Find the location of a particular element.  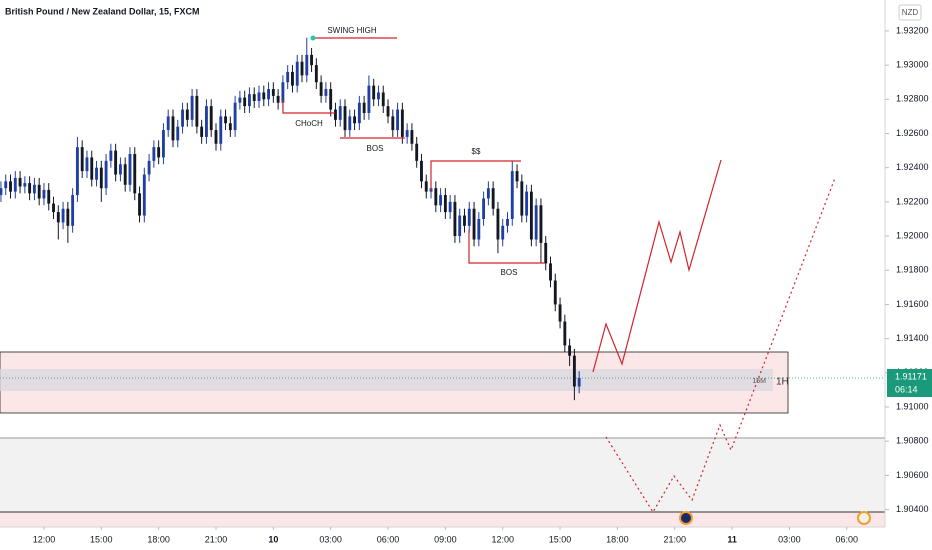

x-tick-label: 21:00 is located at coordinates (674, 539).